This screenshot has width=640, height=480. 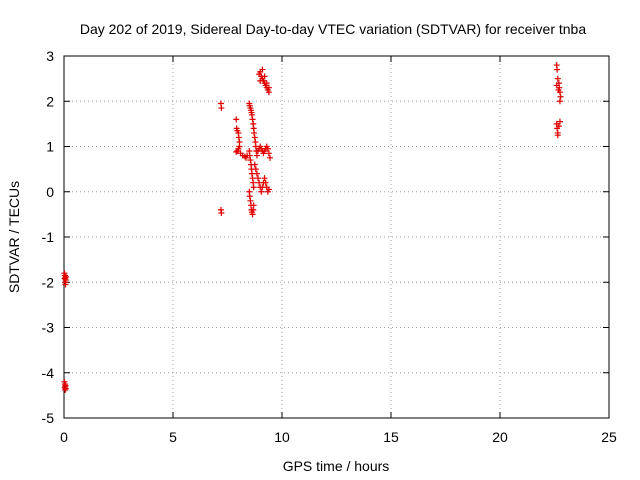 I want to click on y-tick-label: 0, so click(x=50, y=192).